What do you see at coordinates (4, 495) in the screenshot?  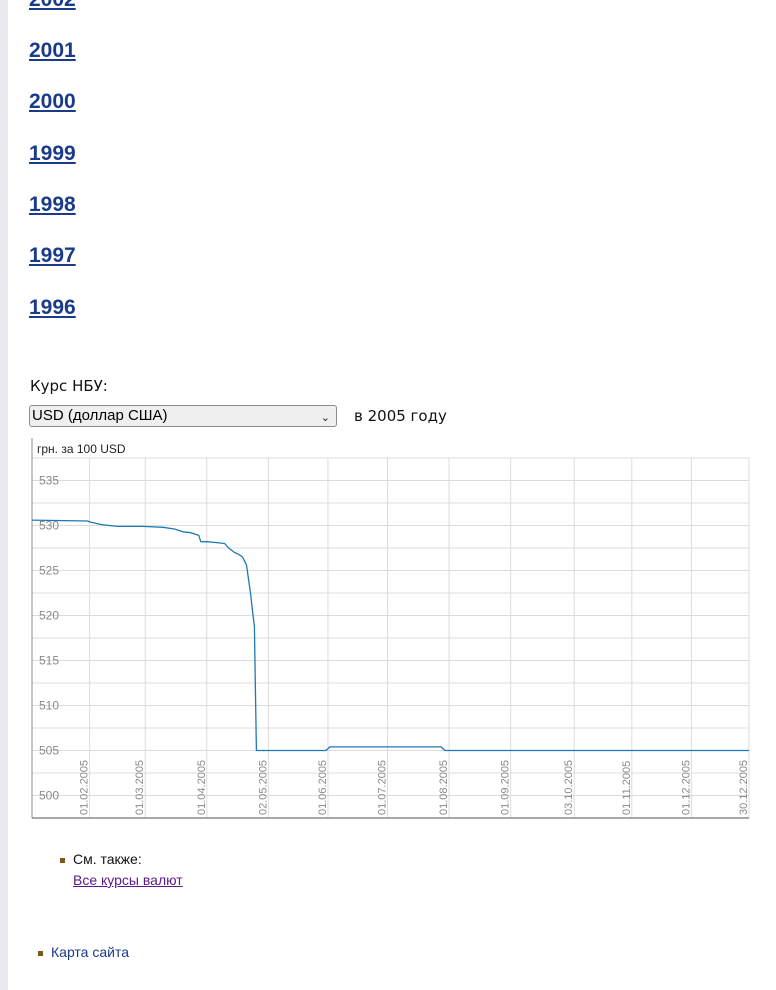 I see `left-margin-strip` at bounding box center [4, 495].